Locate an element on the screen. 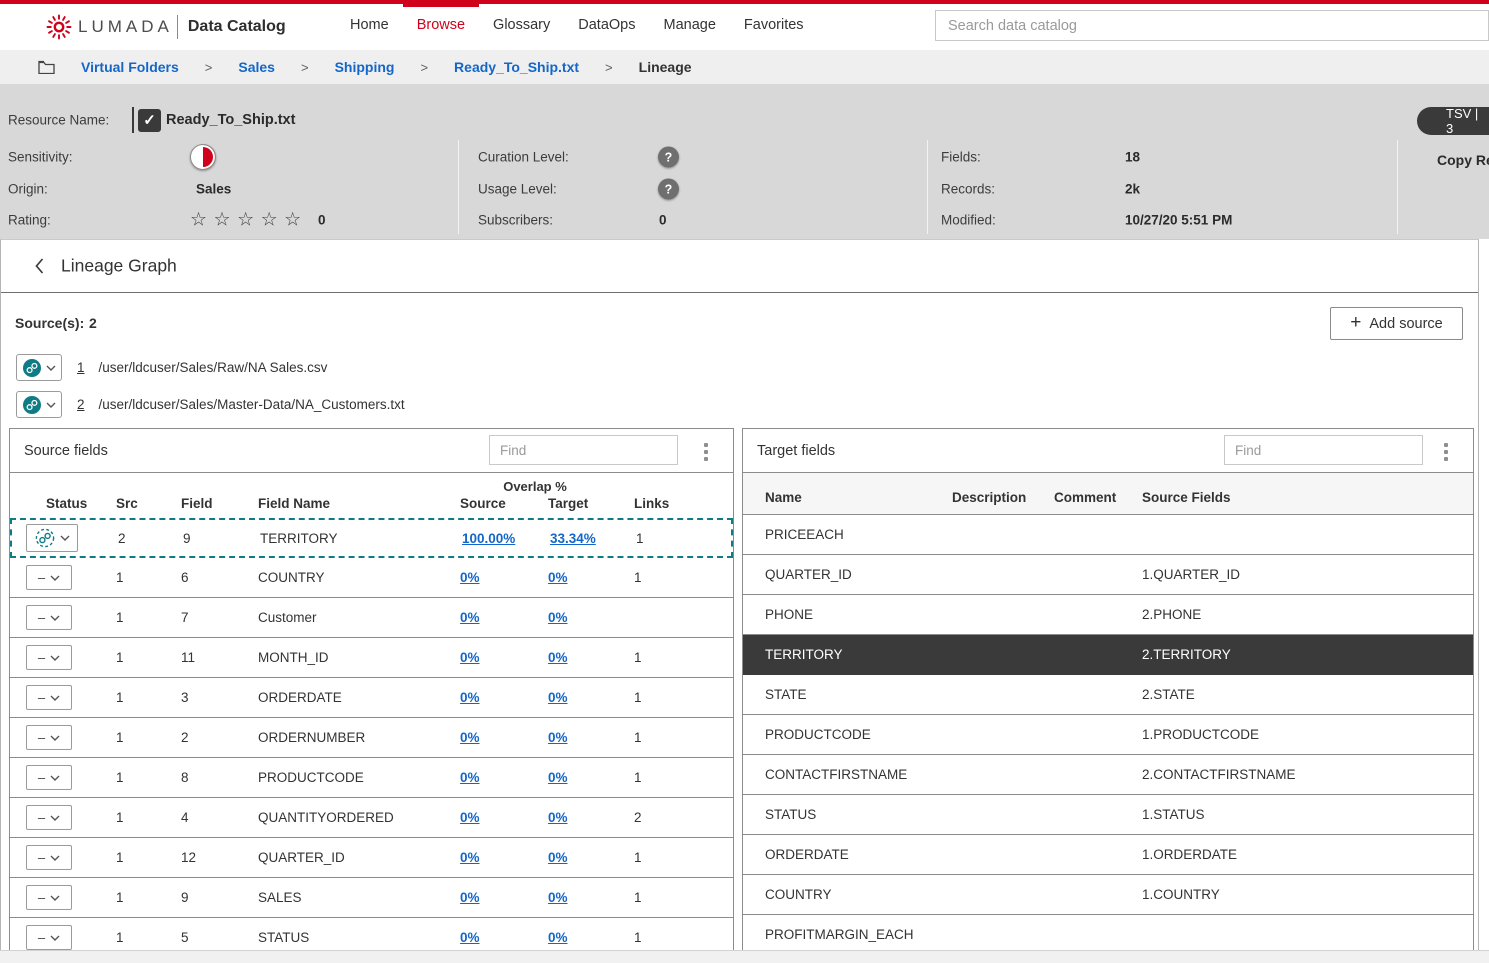  curation-question-icon: ? is located at coordinates (668, 157).